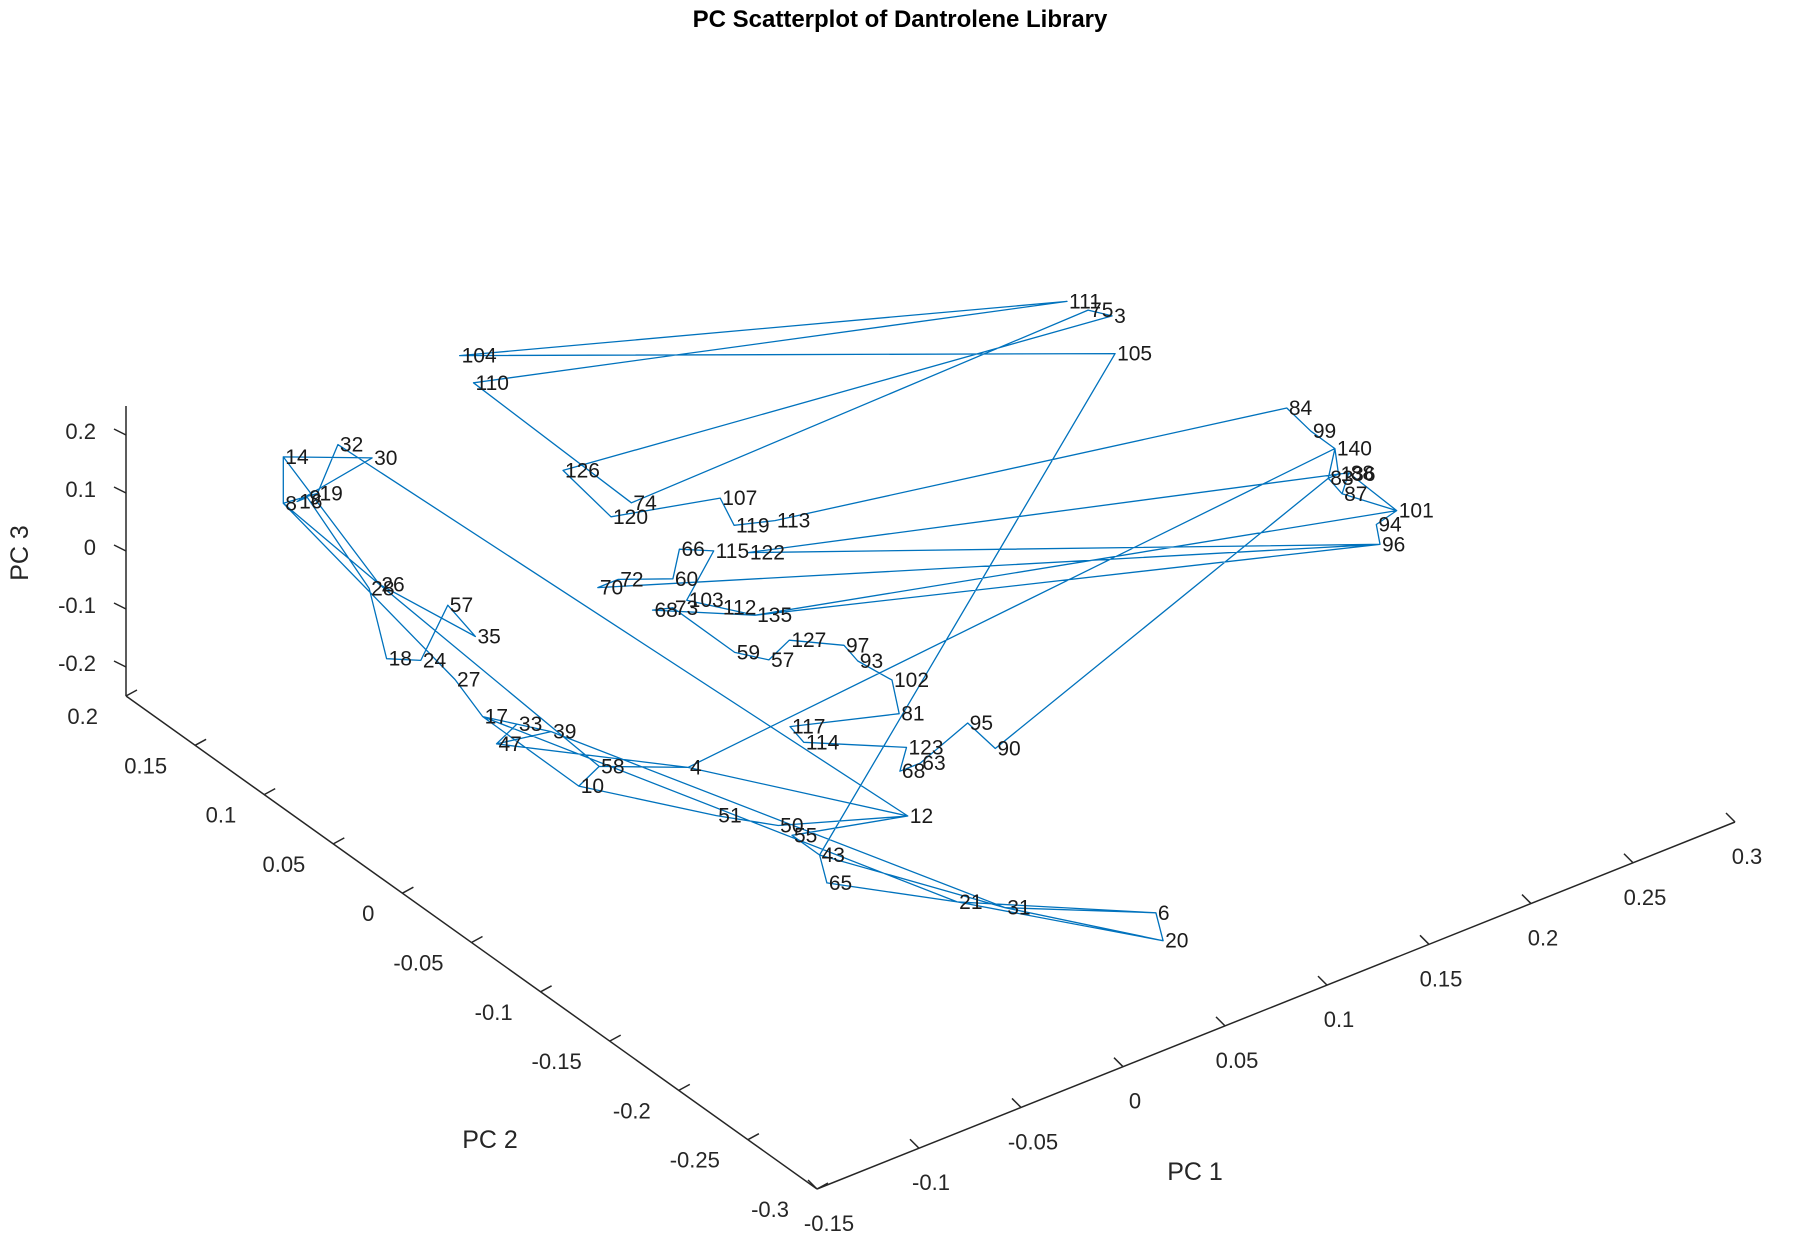 The width and height of the screenshot is (1800, 1239). I want to click on point-label: 93, so click(871, 661).